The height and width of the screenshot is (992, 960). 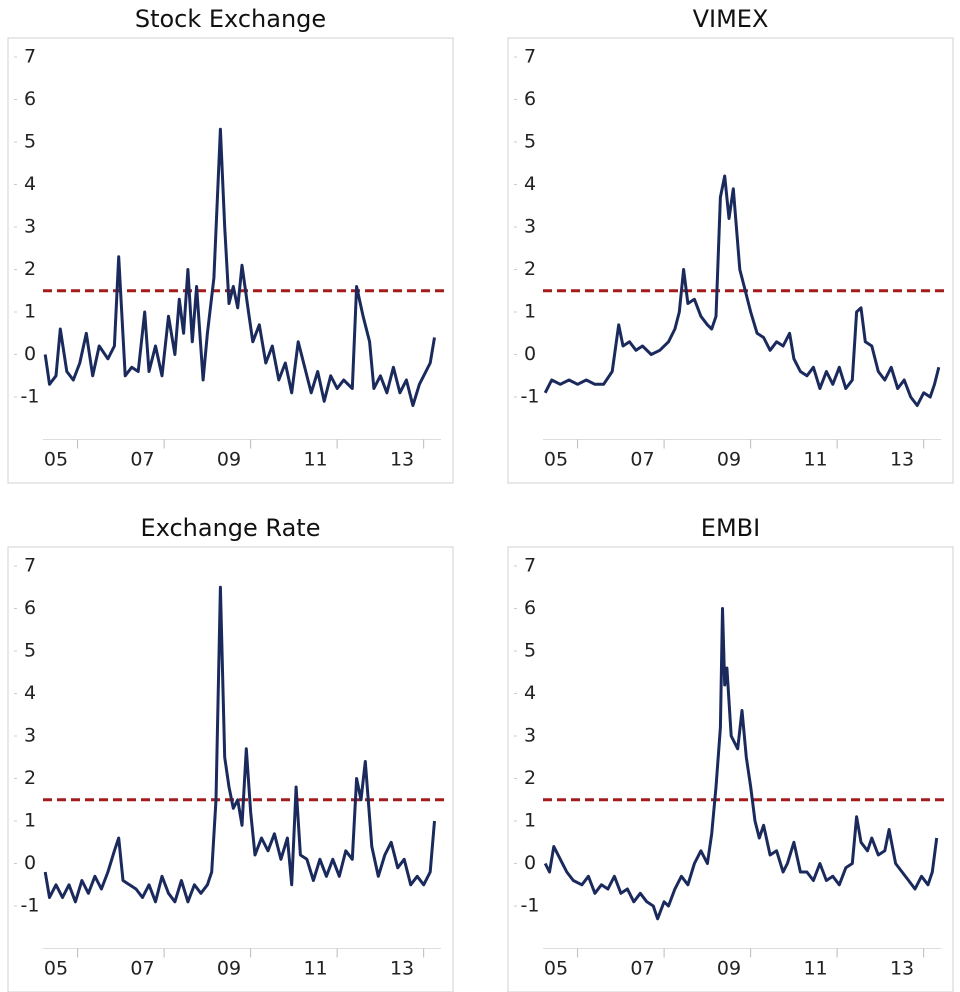 What do you see at coordinates (730, 528) in the screenshot?
I see `chart-title: EMBI` at bounding box center [730, 528].